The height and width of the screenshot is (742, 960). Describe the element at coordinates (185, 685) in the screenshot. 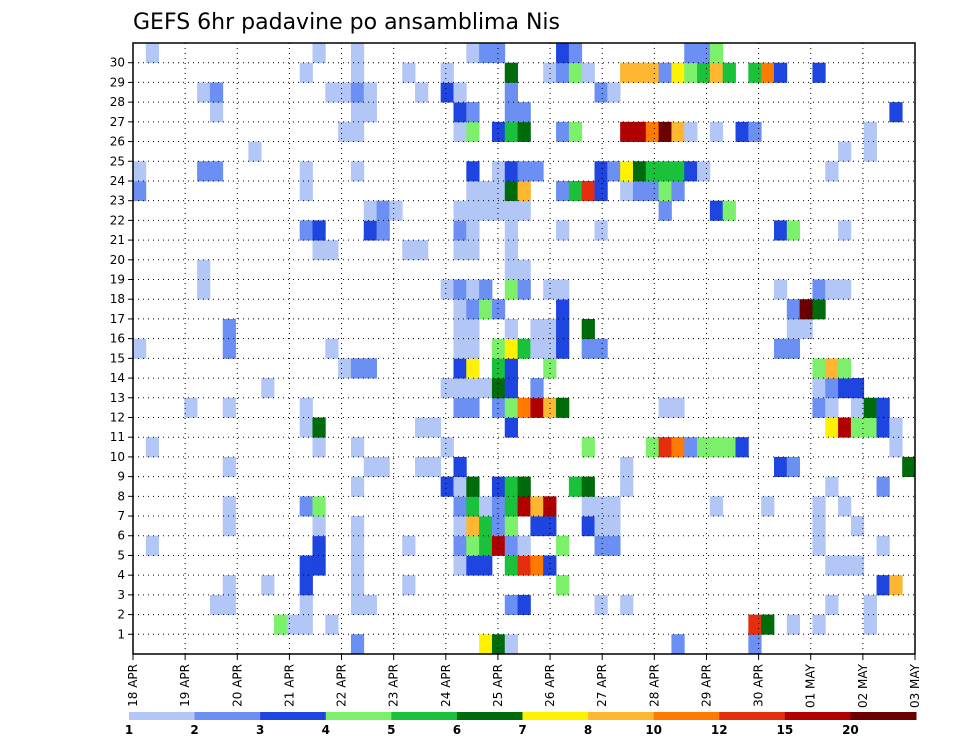

I see `x-tick-label: 19 APR` at that location.